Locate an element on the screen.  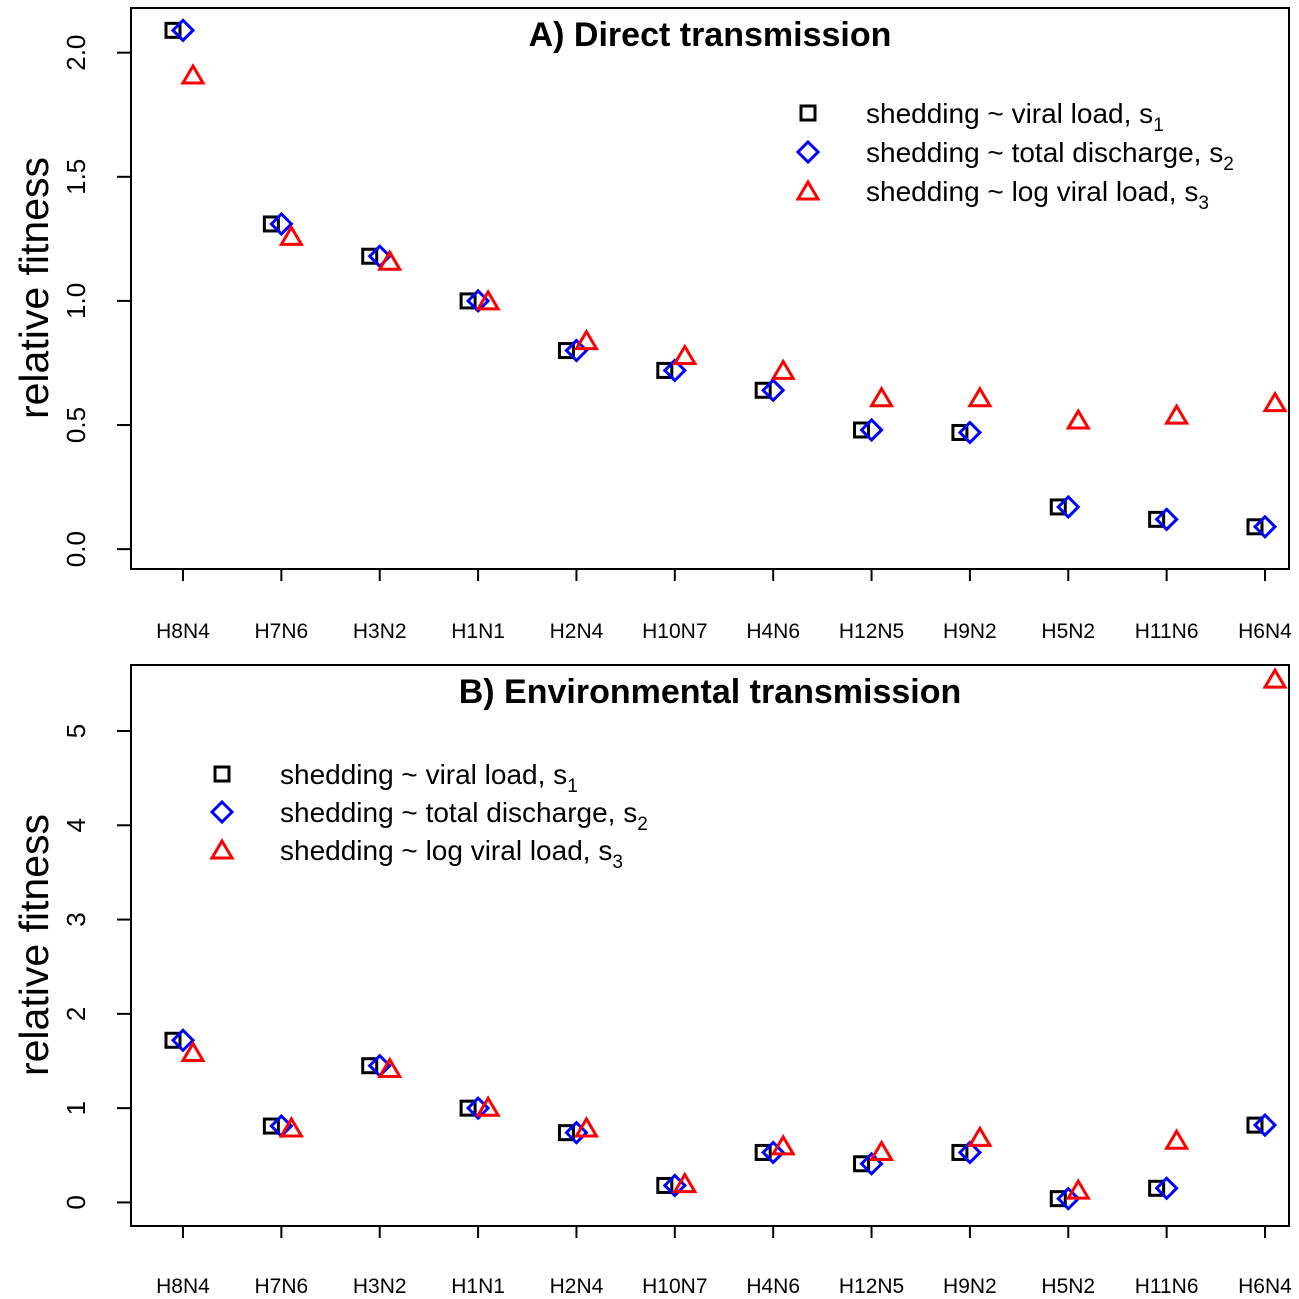
point-square-H6N4 is located at coordinates (1255, 1125).